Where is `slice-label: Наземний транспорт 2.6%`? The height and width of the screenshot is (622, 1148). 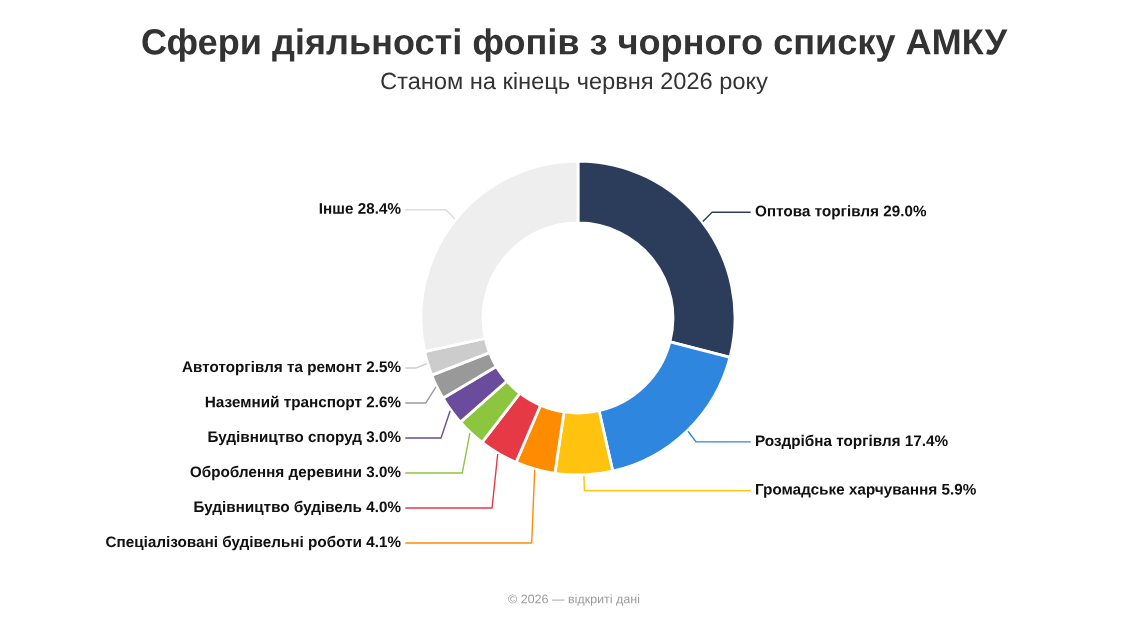 slice-label: Наземний транспорт 2.6% is located at coordinates (303, 403).